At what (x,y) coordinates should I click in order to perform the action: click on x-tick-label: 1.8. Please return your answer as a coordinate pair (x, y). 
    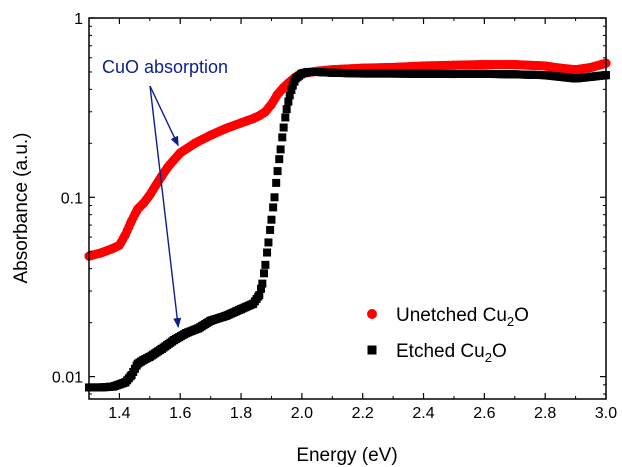
    Looking at the image, I should click on (241, 413).